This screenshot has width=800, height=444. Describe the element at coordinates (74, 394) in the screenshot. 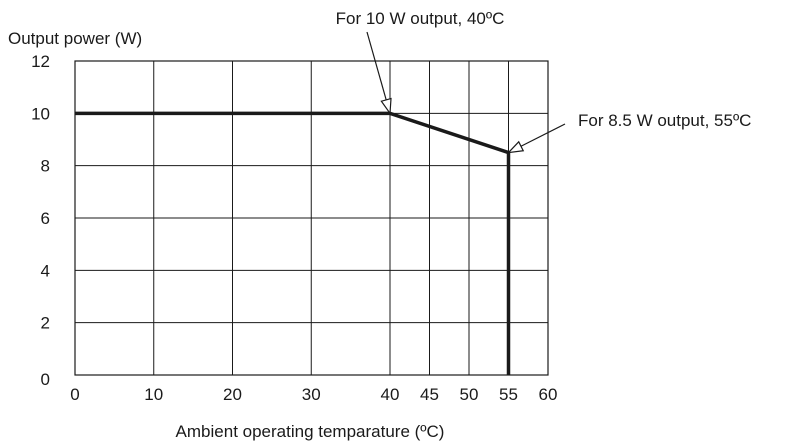

I see `x-tick-label: 0` at that location.